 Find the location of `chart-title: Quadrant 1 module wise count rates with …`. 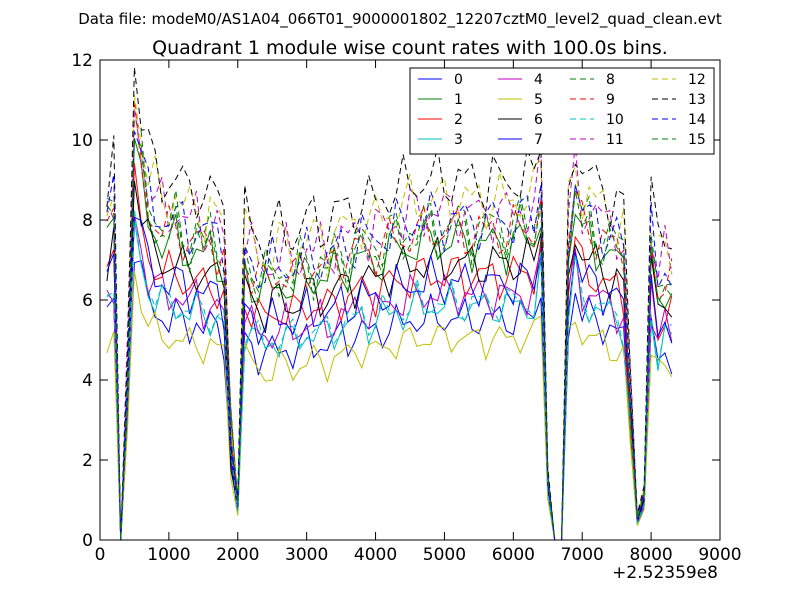

chart-title: Quadrant 1 module wise count rates with … is located at coordinates (410, 48).